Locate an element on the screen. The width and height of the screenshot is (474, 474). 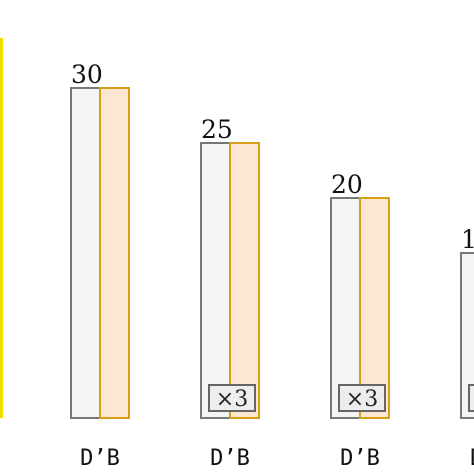
badge-text-3: ×3 is located at coordinates (362, 399).